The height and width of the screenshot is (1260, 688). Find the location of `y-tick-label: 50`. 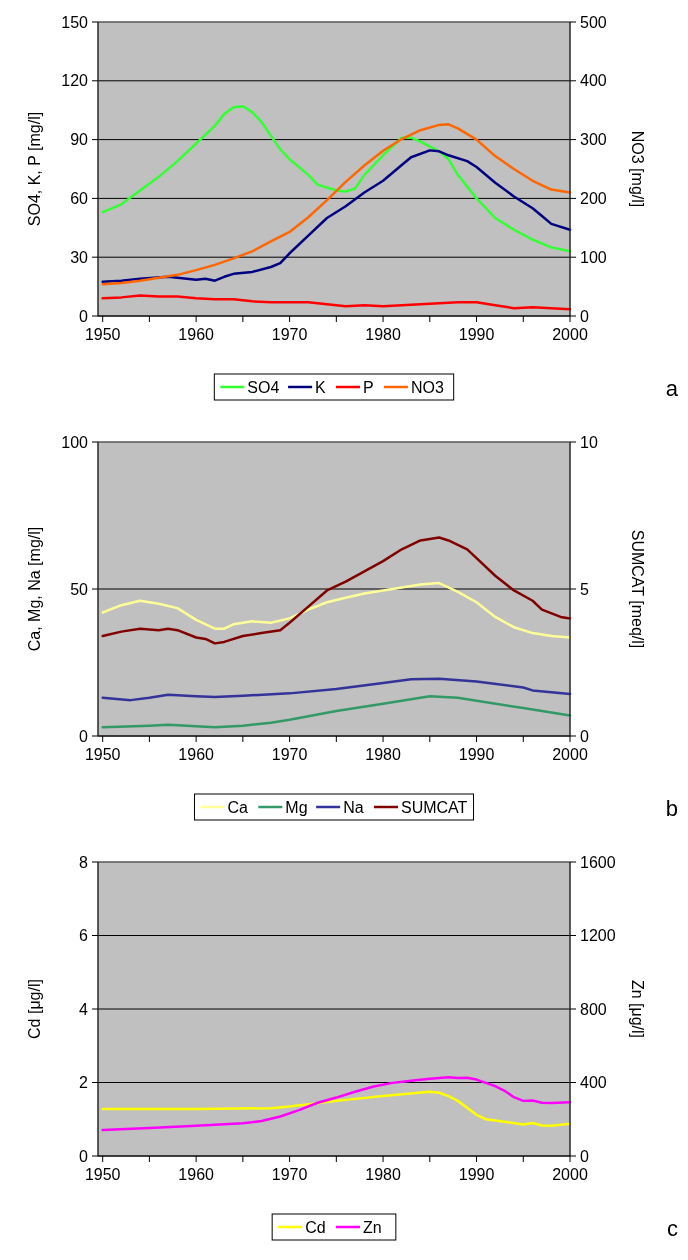

y-tick-label: 50 is located at coordinates (79, 589).